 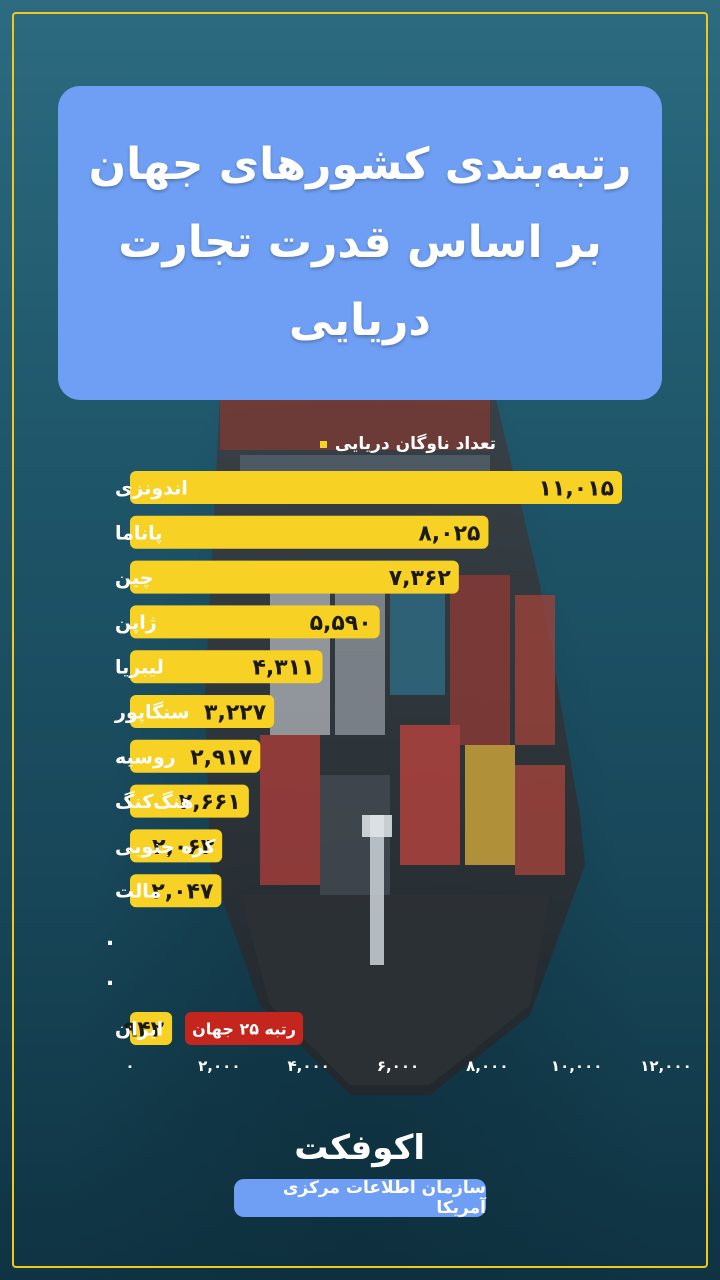 What do you see at coordinates (152, 712) in the screenshot?
I see `category-label-5: سنگاپور` at bounding box center [152, 712].